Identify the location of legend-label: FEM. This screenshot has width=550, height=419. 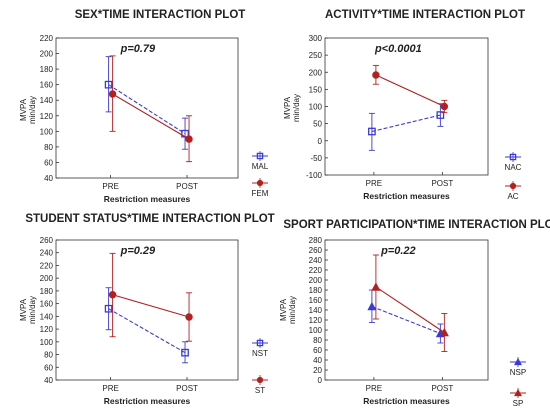
(260, 193).